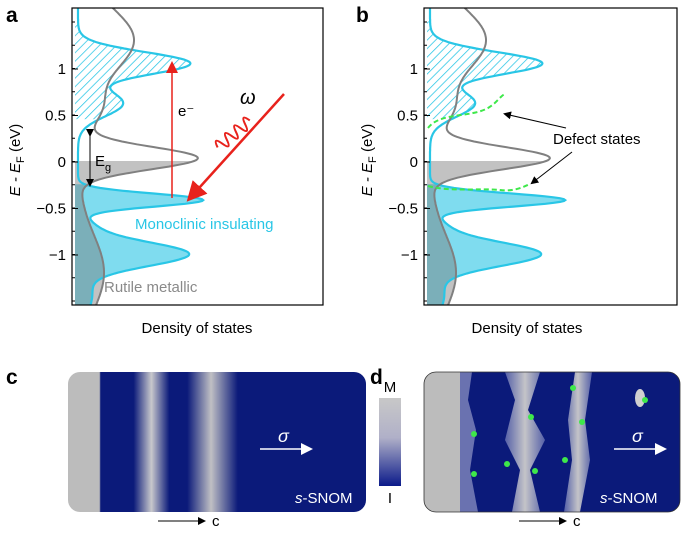  I want to click on photon-label: ω, so click(248, 98).